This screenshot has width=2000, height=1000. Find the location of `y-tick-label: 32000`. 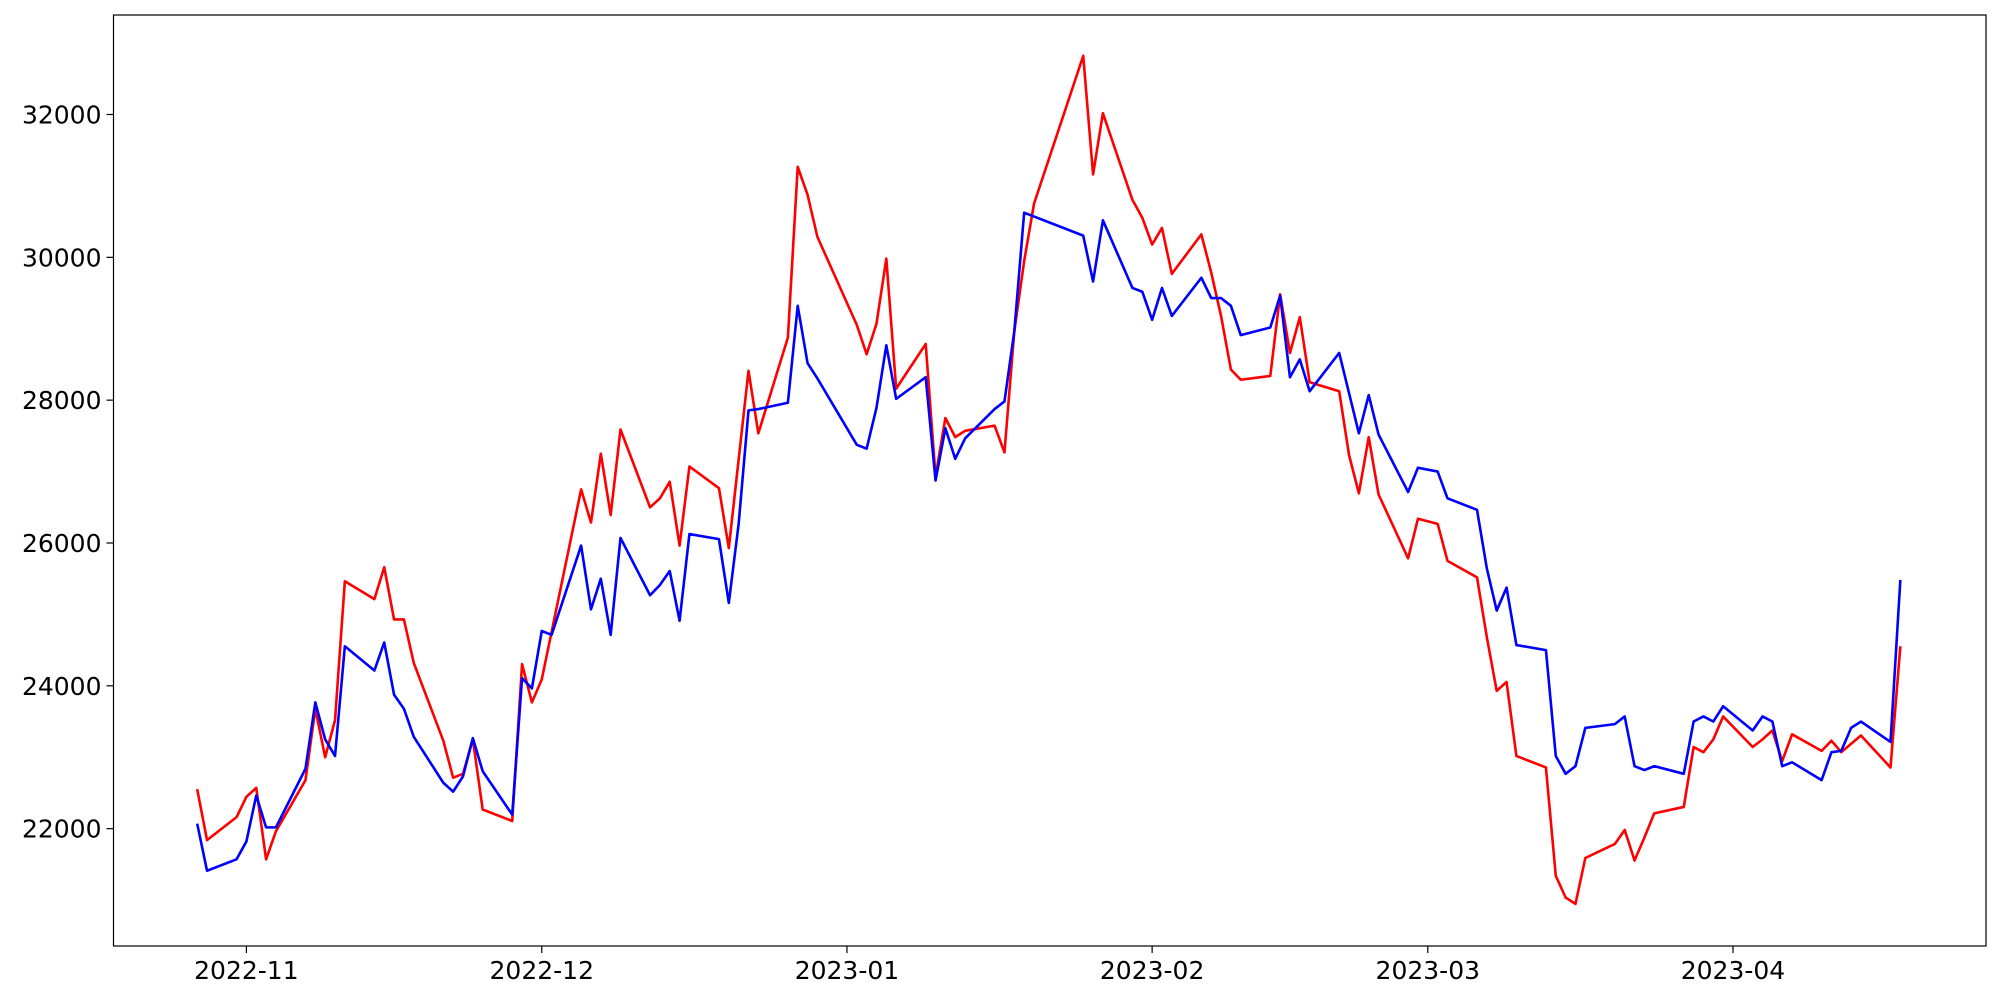

y-tick-label: 32000 is located at coordinates (62, 114).